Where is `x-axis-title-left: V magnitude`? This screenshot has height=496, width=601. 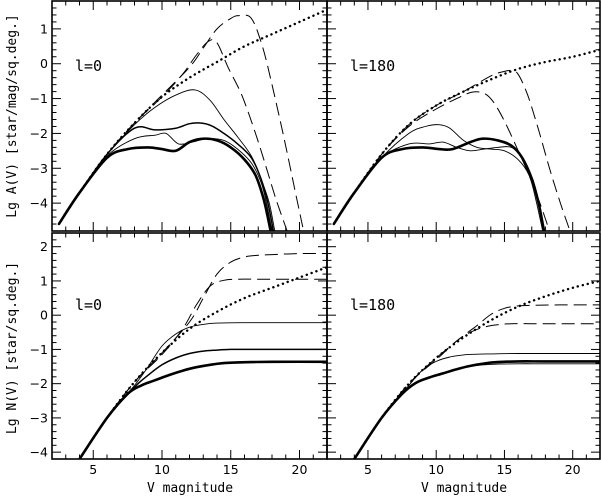
x-axis-title-left: V magnitude is located at coordinates (190, 488).